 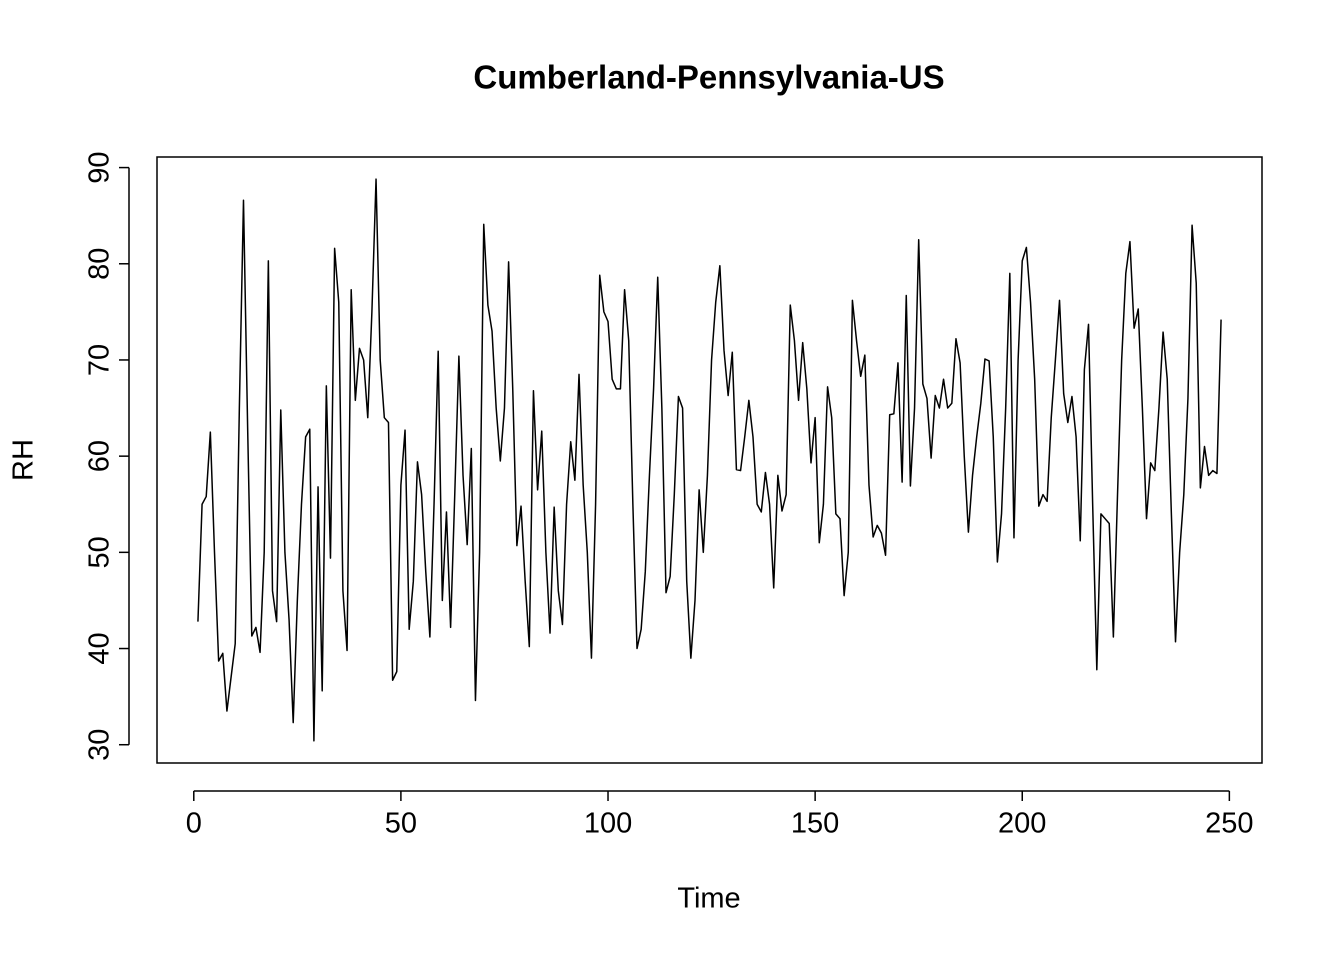 I want to click on x-tick-label: 0, so click(x=194, y=824).